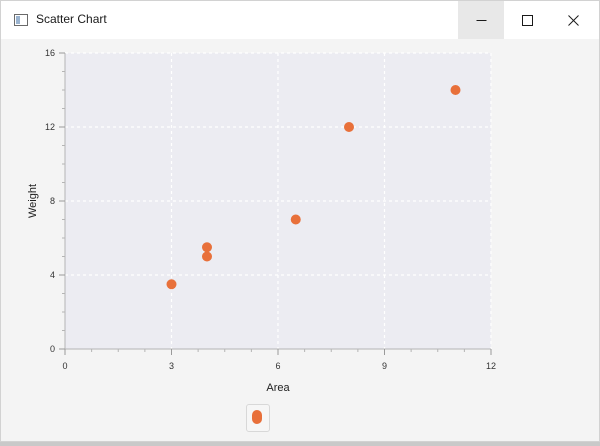 The image size is (600, 446). I want to click on x-tick-label: 12, so click(491, 366).